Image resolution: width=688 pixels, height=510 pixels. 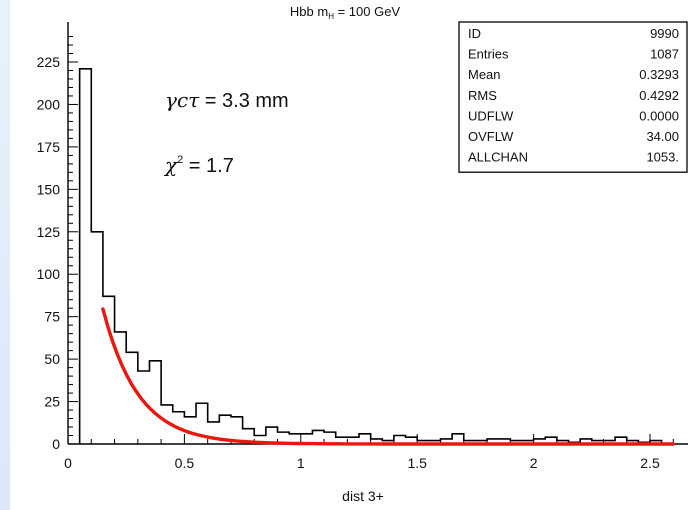 I want to click on stats-value: 0.4292, so click(x=659, y=95).